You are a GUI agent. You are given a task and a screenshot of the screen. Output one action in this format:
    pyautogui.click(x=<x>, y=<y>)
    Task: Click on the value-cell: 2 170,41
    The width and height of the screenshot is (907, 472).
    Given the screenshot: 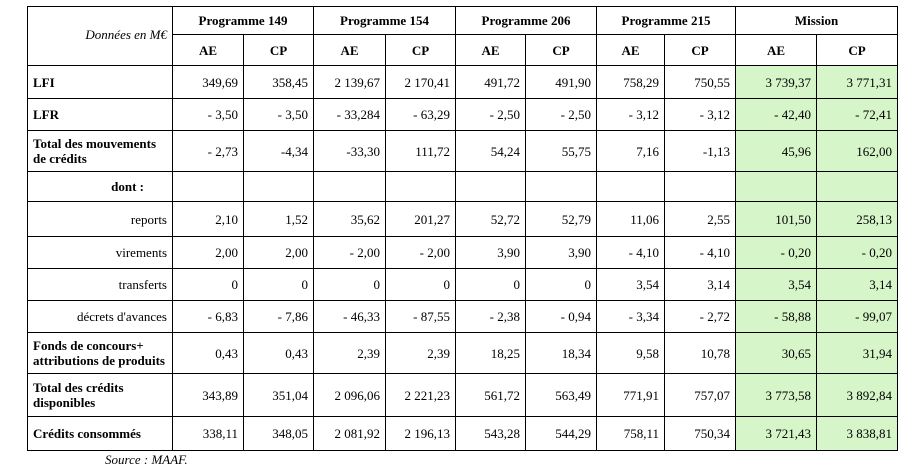 What is the action you would take?
    pyautogui.click(x=420, y=82)
    